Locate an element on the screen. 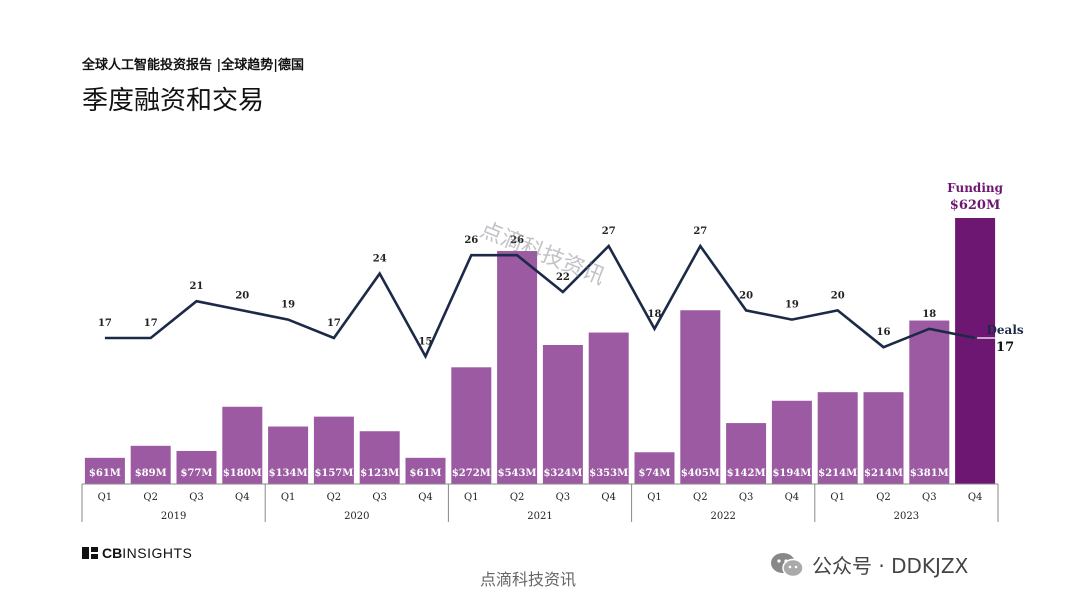 This screenshot has width=1080, height=608. funding-value-label: $272M is located at coordinates (471, 473).